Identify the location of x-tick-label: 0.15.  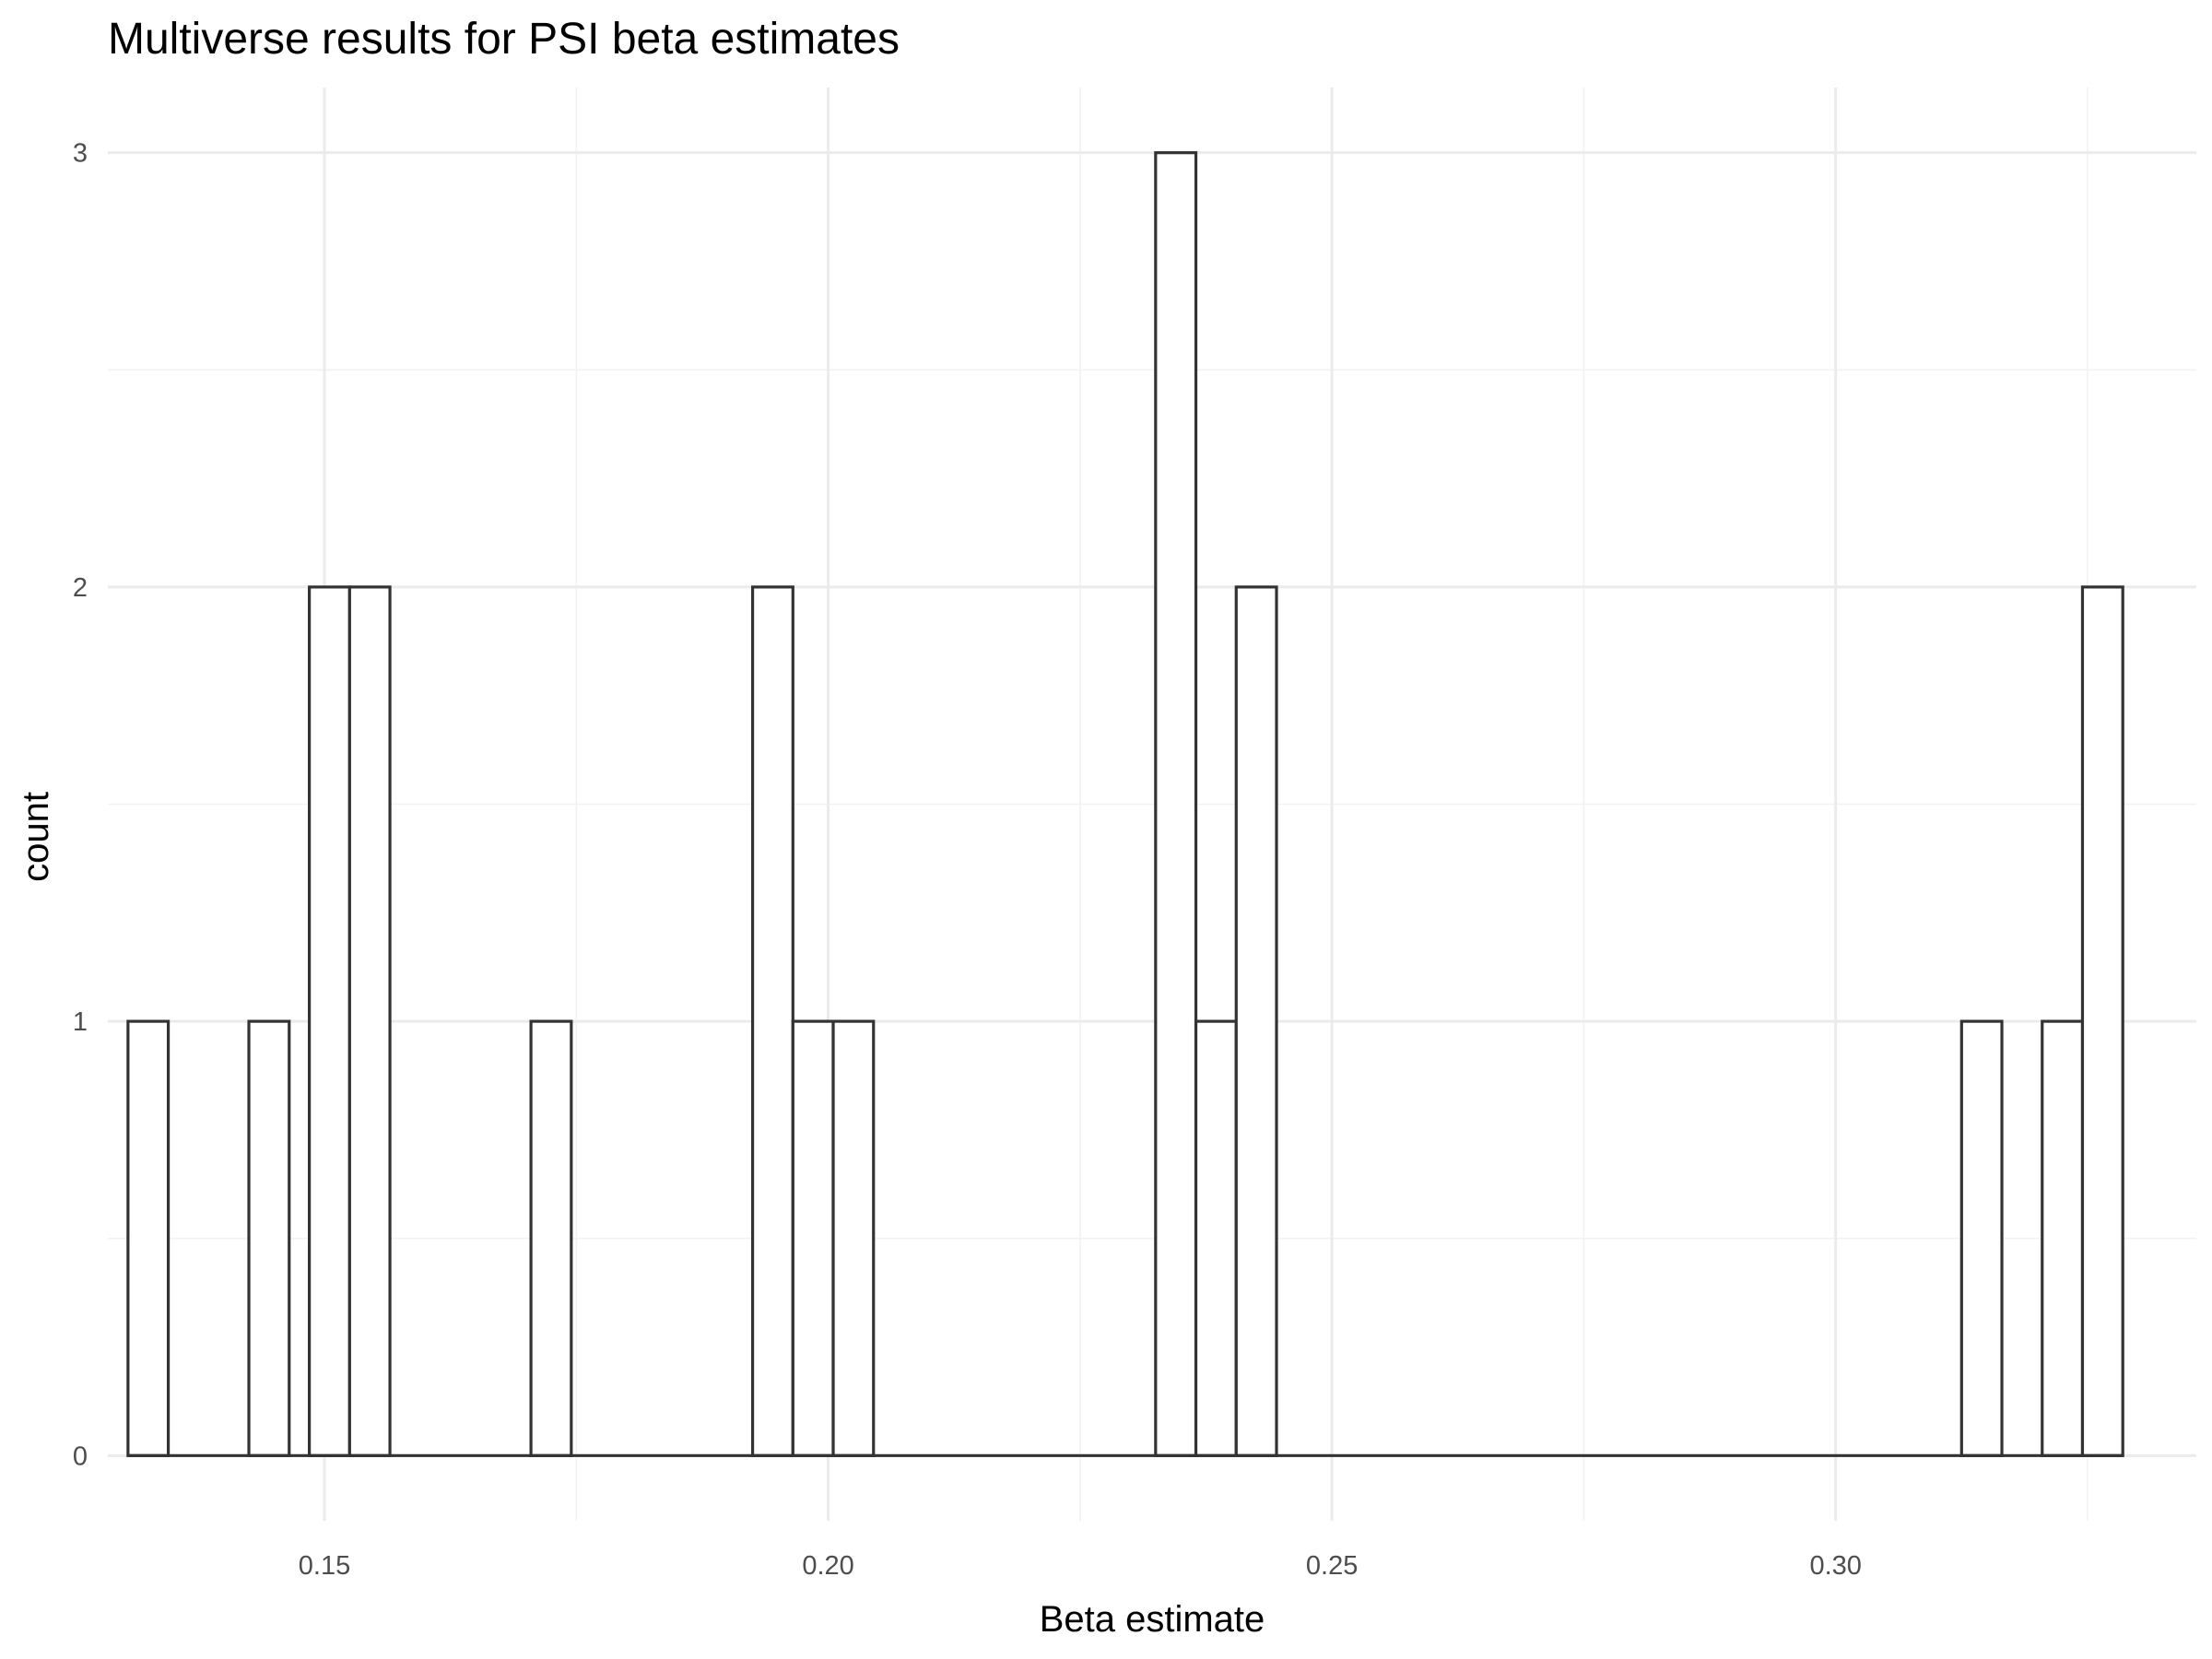
(324, 1566).